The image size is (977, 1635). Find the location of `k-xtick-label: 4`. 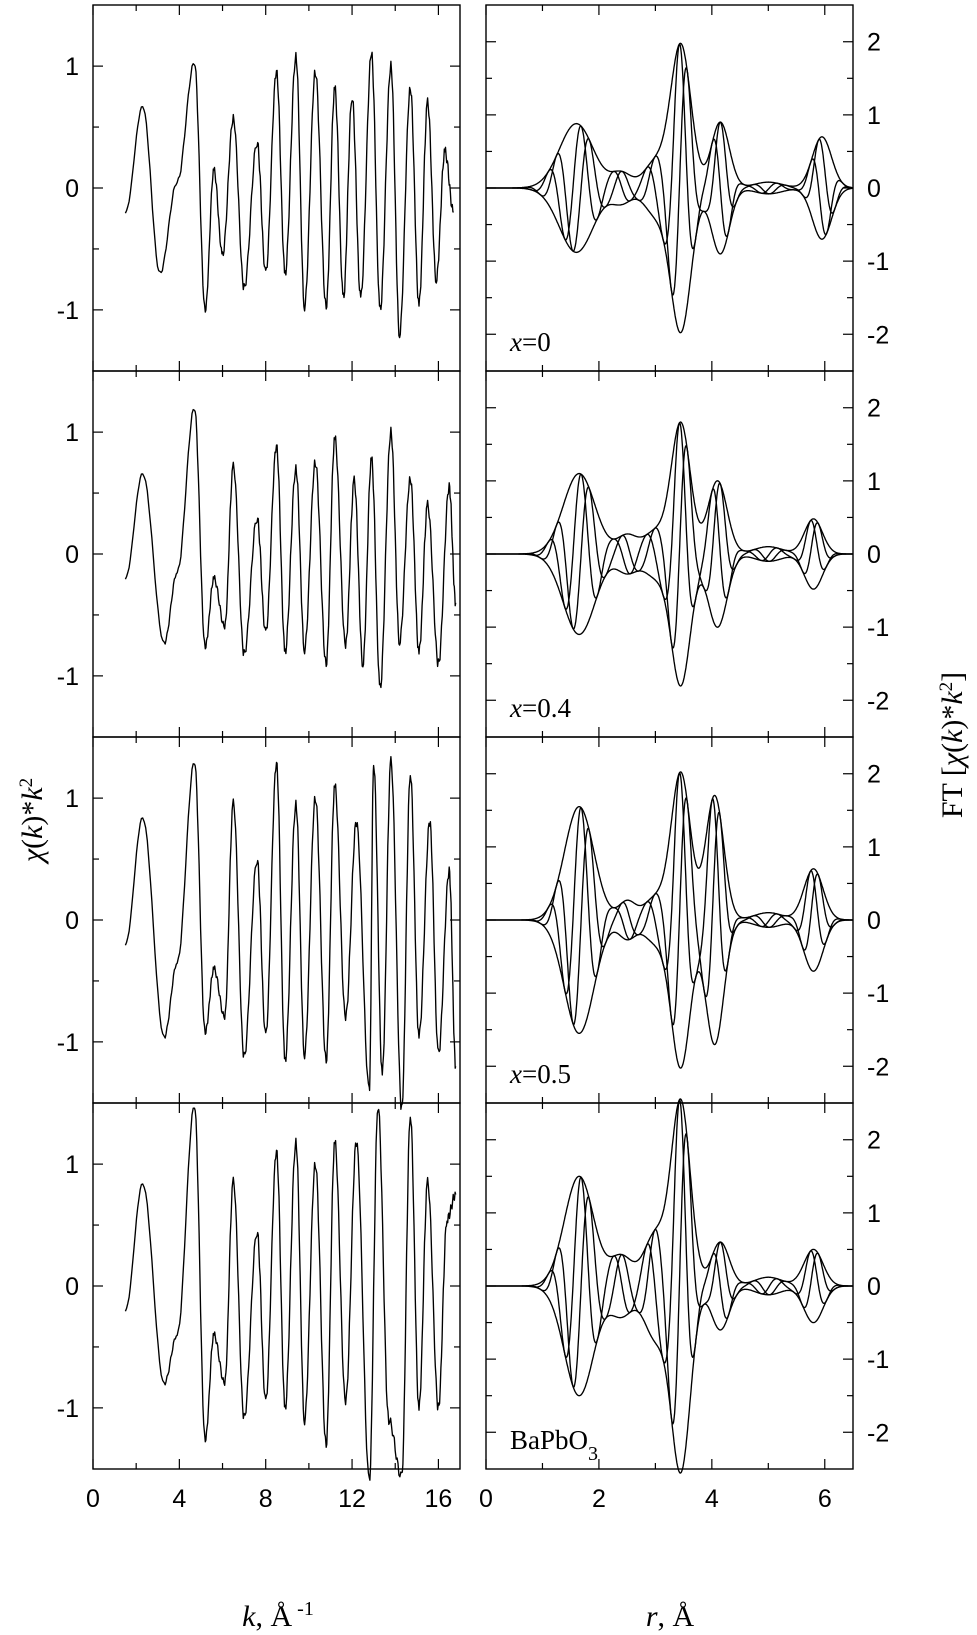

k-xtick-label: 4 is located at coordinates (179, 1499).